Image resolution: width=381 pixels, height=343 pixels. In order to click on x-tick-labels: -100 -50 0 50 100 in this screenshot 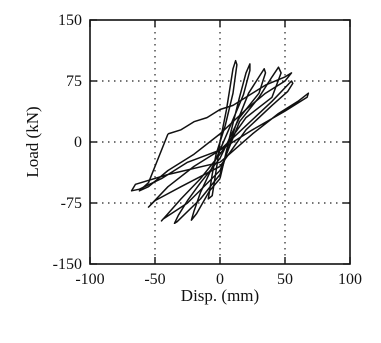, I will do `click(218, 279)`.